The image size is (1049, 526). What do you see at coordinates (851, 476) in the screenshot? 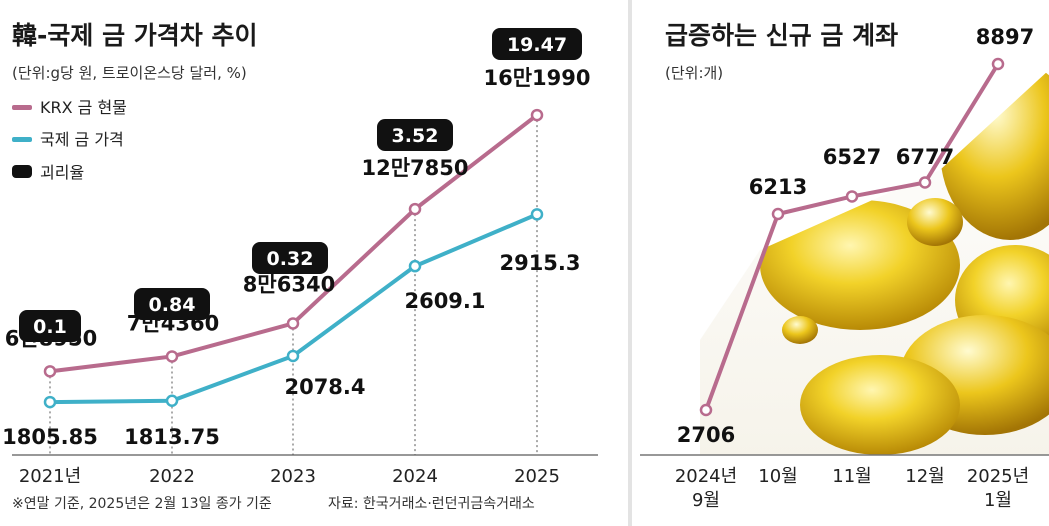
I see `x-tick-label: 11월` at bounding box center [851, 476].